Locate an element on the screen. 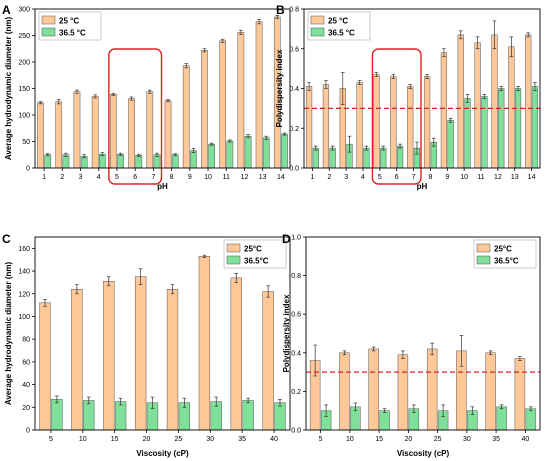 This screenshot has width=550, height=461. y-tick-label: 120 is located at coordinates (24, 294).